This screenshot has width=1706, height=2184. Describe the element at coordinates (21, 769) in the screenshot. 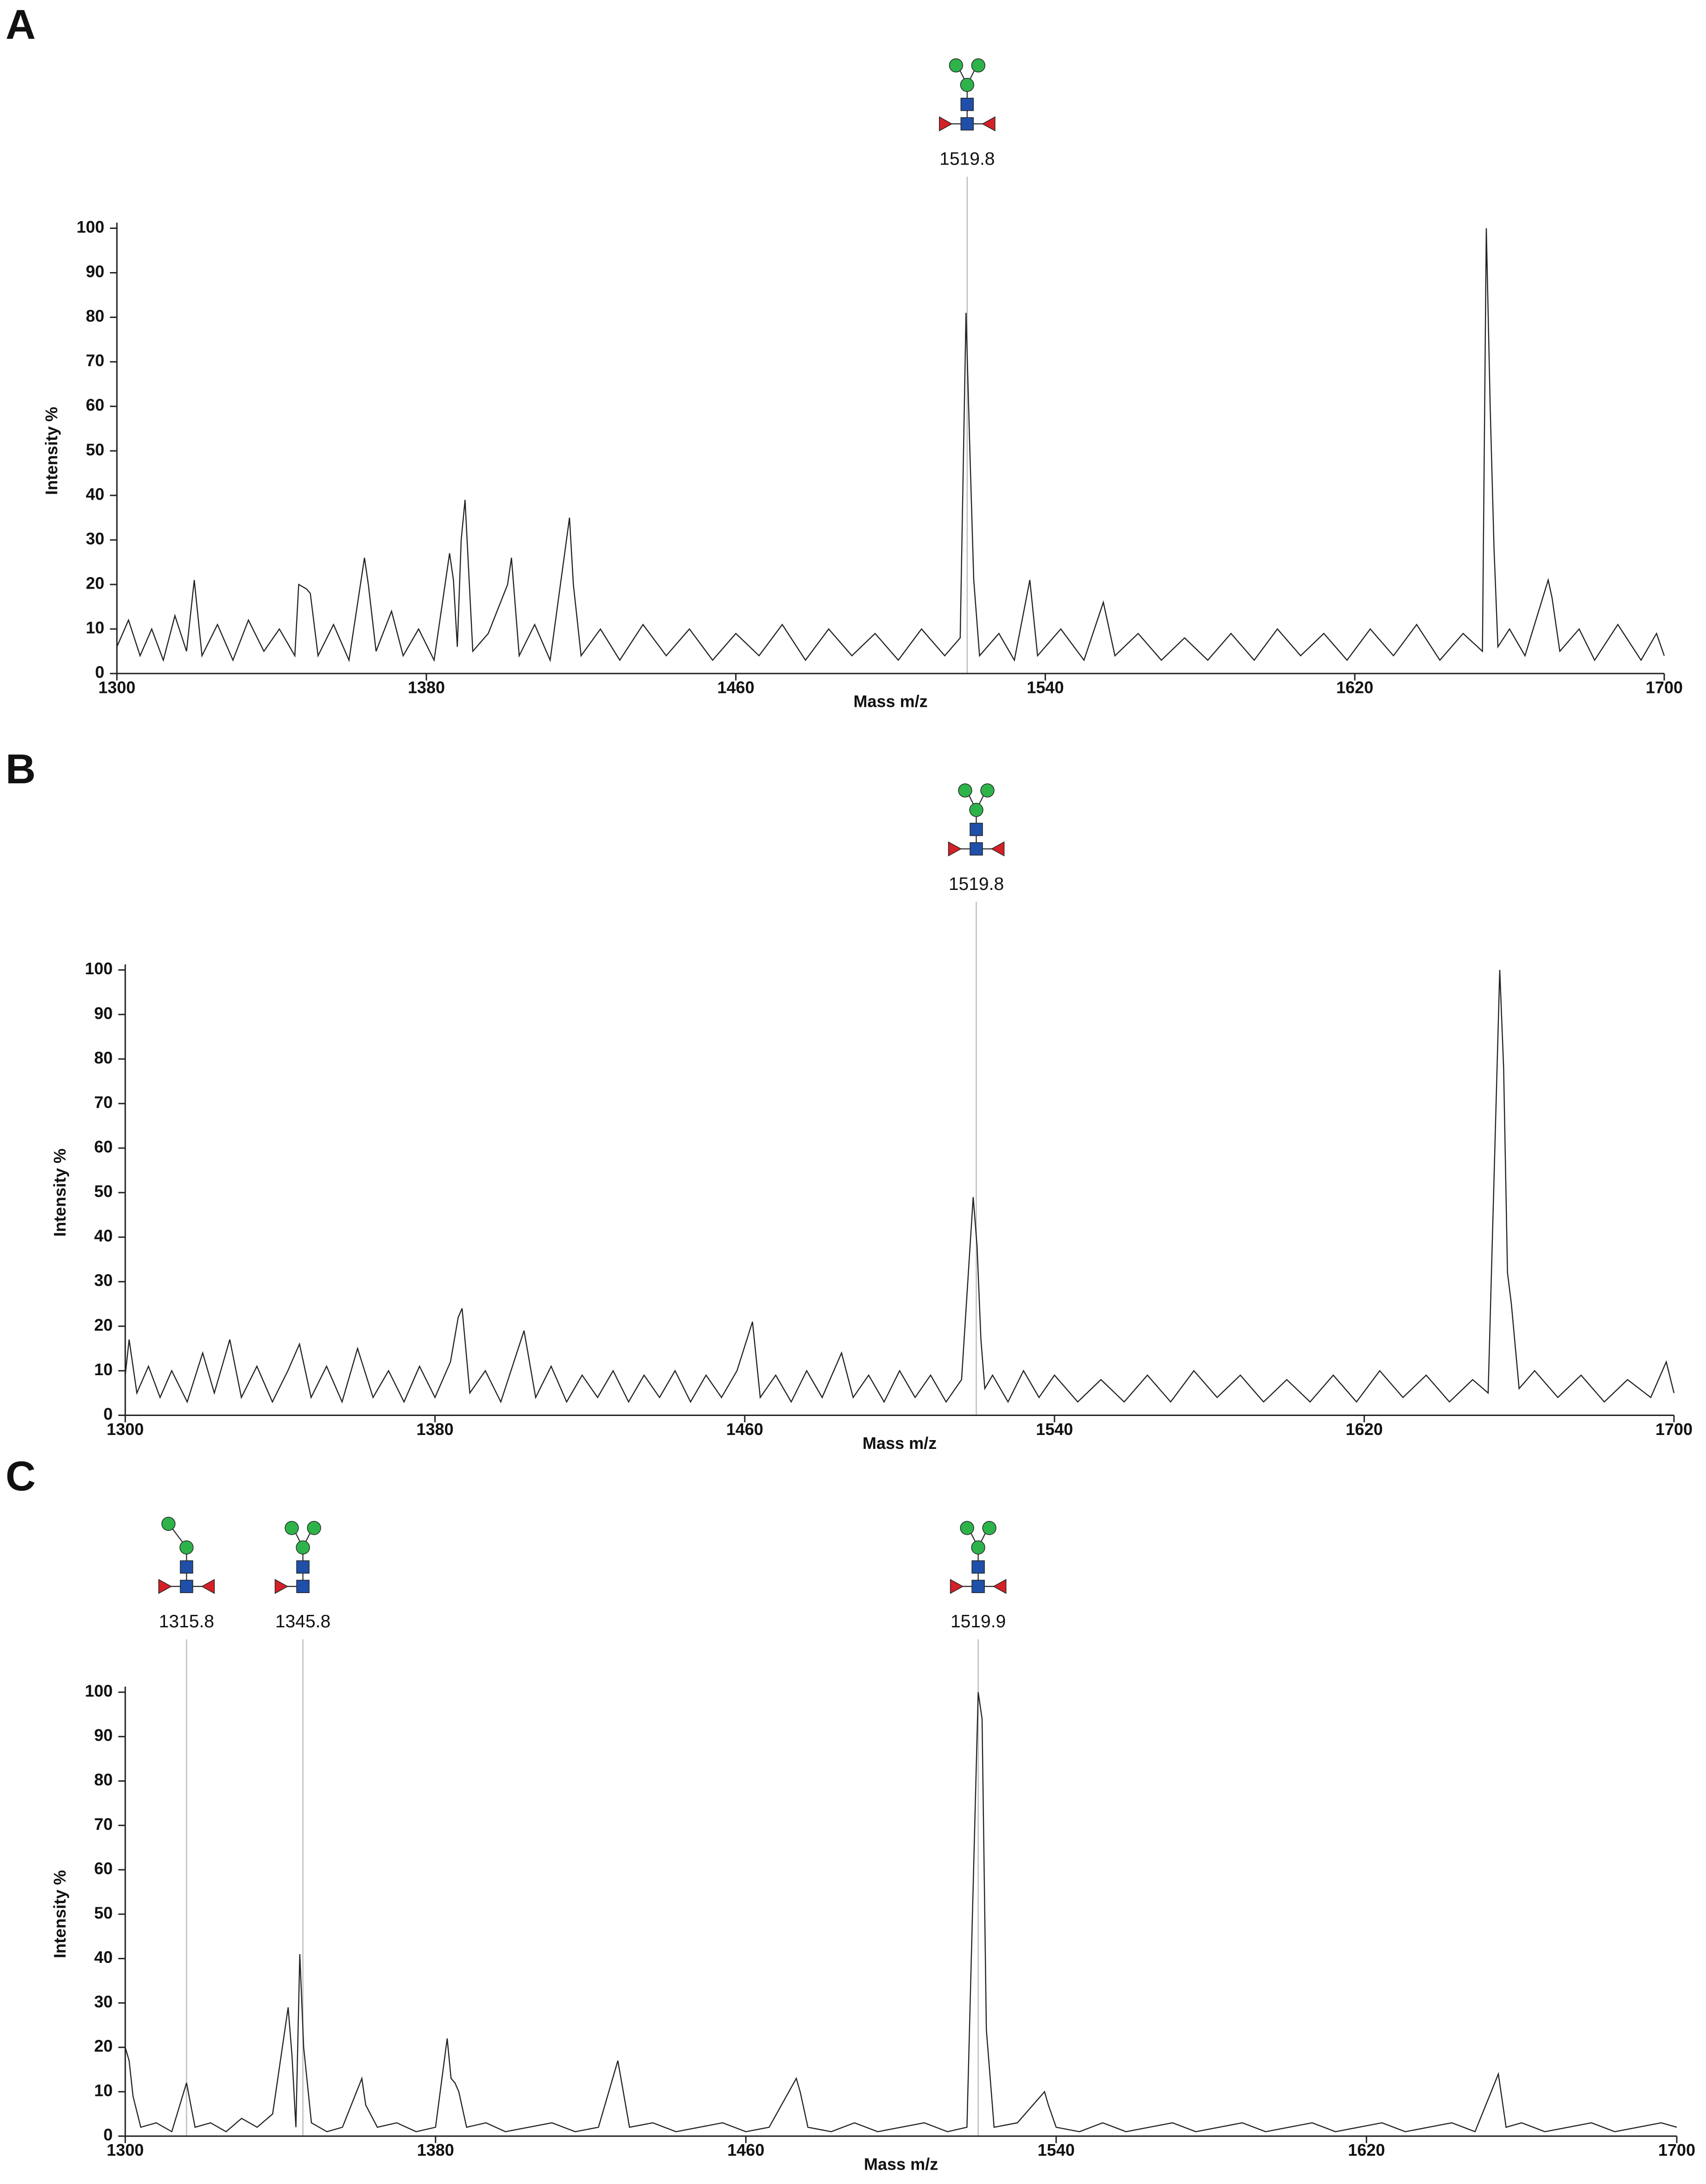

I see `panel-letter: B` at that location.